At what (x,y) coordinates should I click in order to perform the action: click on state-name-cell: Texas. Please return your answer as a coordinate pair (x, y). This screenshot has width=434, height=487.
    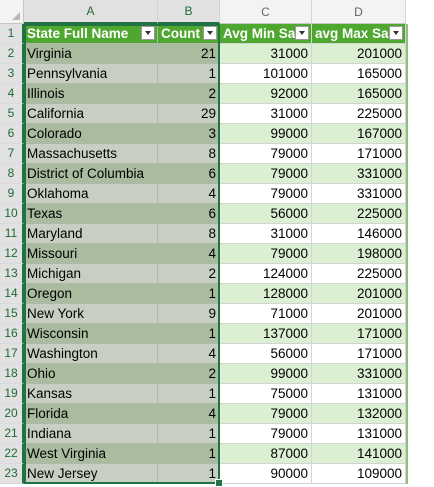
    Looking at the image, I should click on (91, 214).